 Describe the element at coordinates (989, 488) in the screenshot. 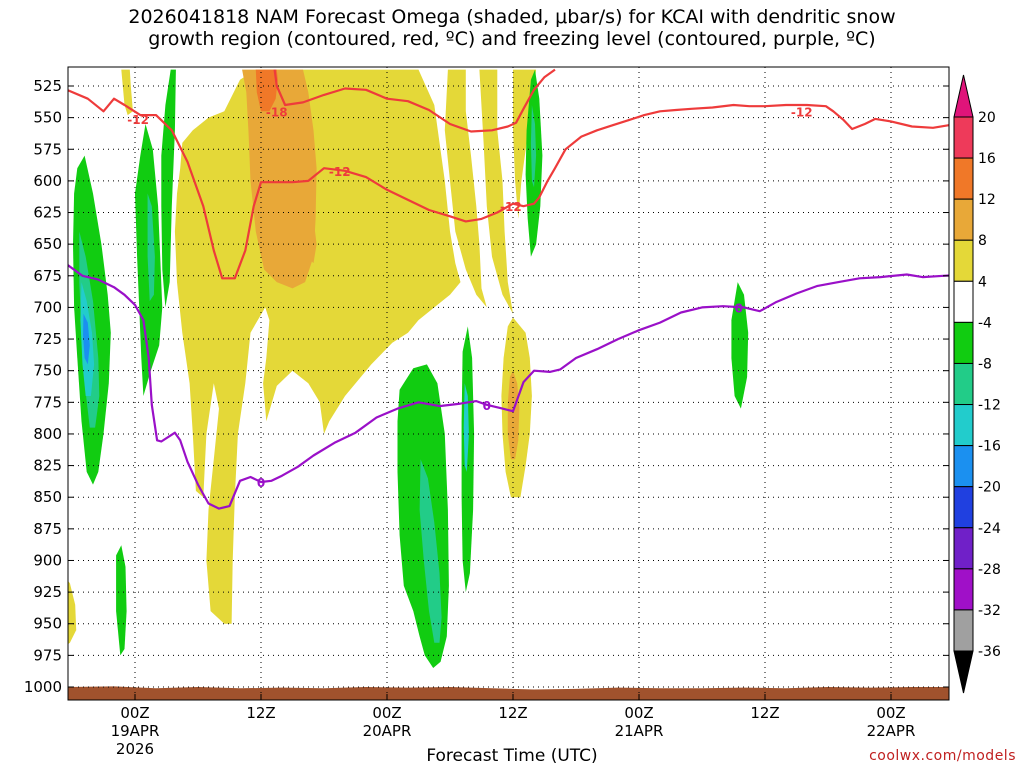

I see `colorbar-label-9: -20` at that location.